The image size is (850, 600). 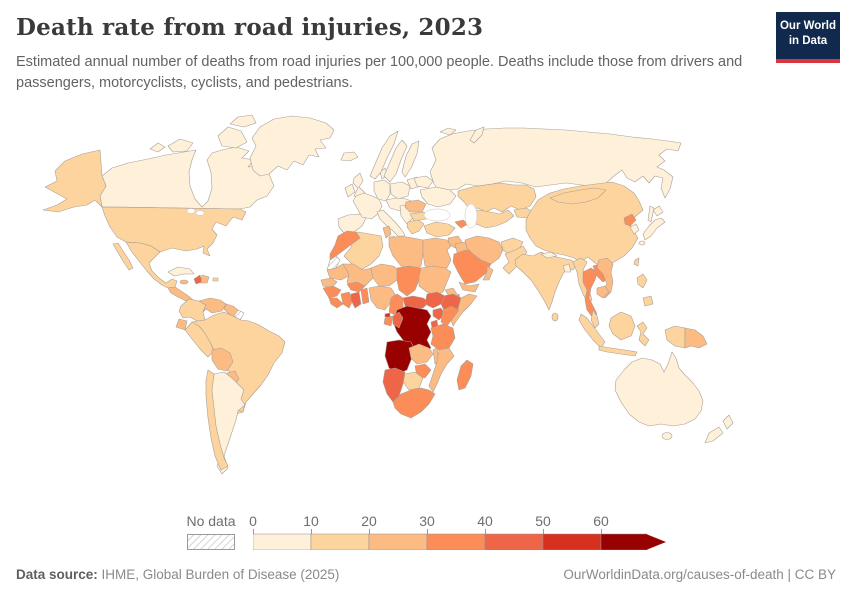 What do you see at coordinates (406, 253) in the screenshot?
I see `country-libya` at bounding box center [406, 253].